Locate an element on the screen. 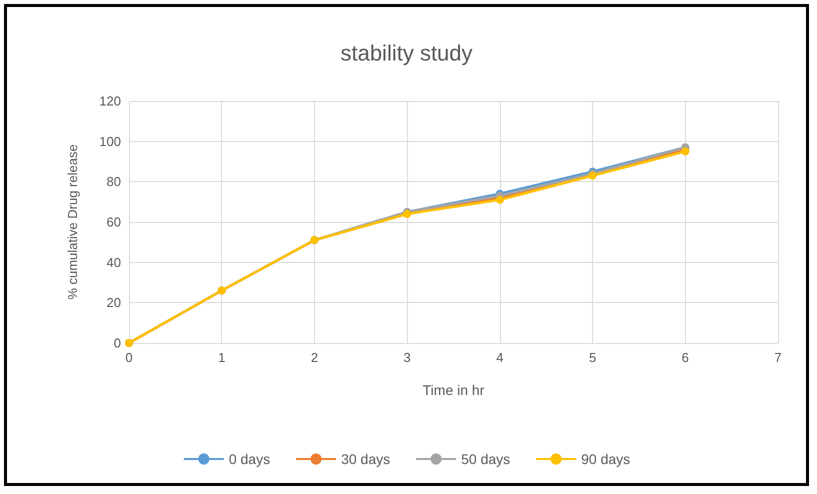 The width and height of the screenshot is (817, 494). x-tick-label: 4 is located at coordinates (500, 357).